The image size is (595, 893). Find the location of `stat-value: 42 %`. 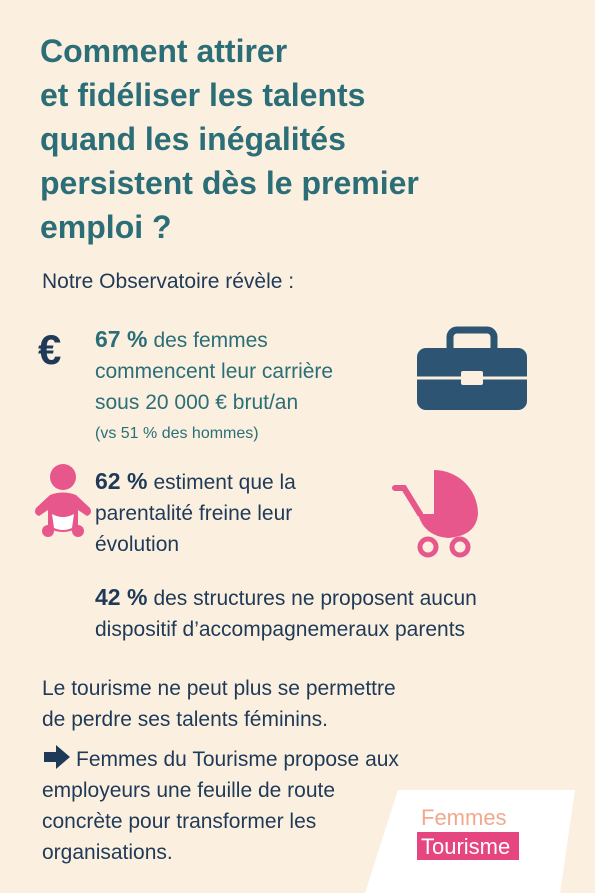

stat-value: 42 % is located at coordinates (121, 597).